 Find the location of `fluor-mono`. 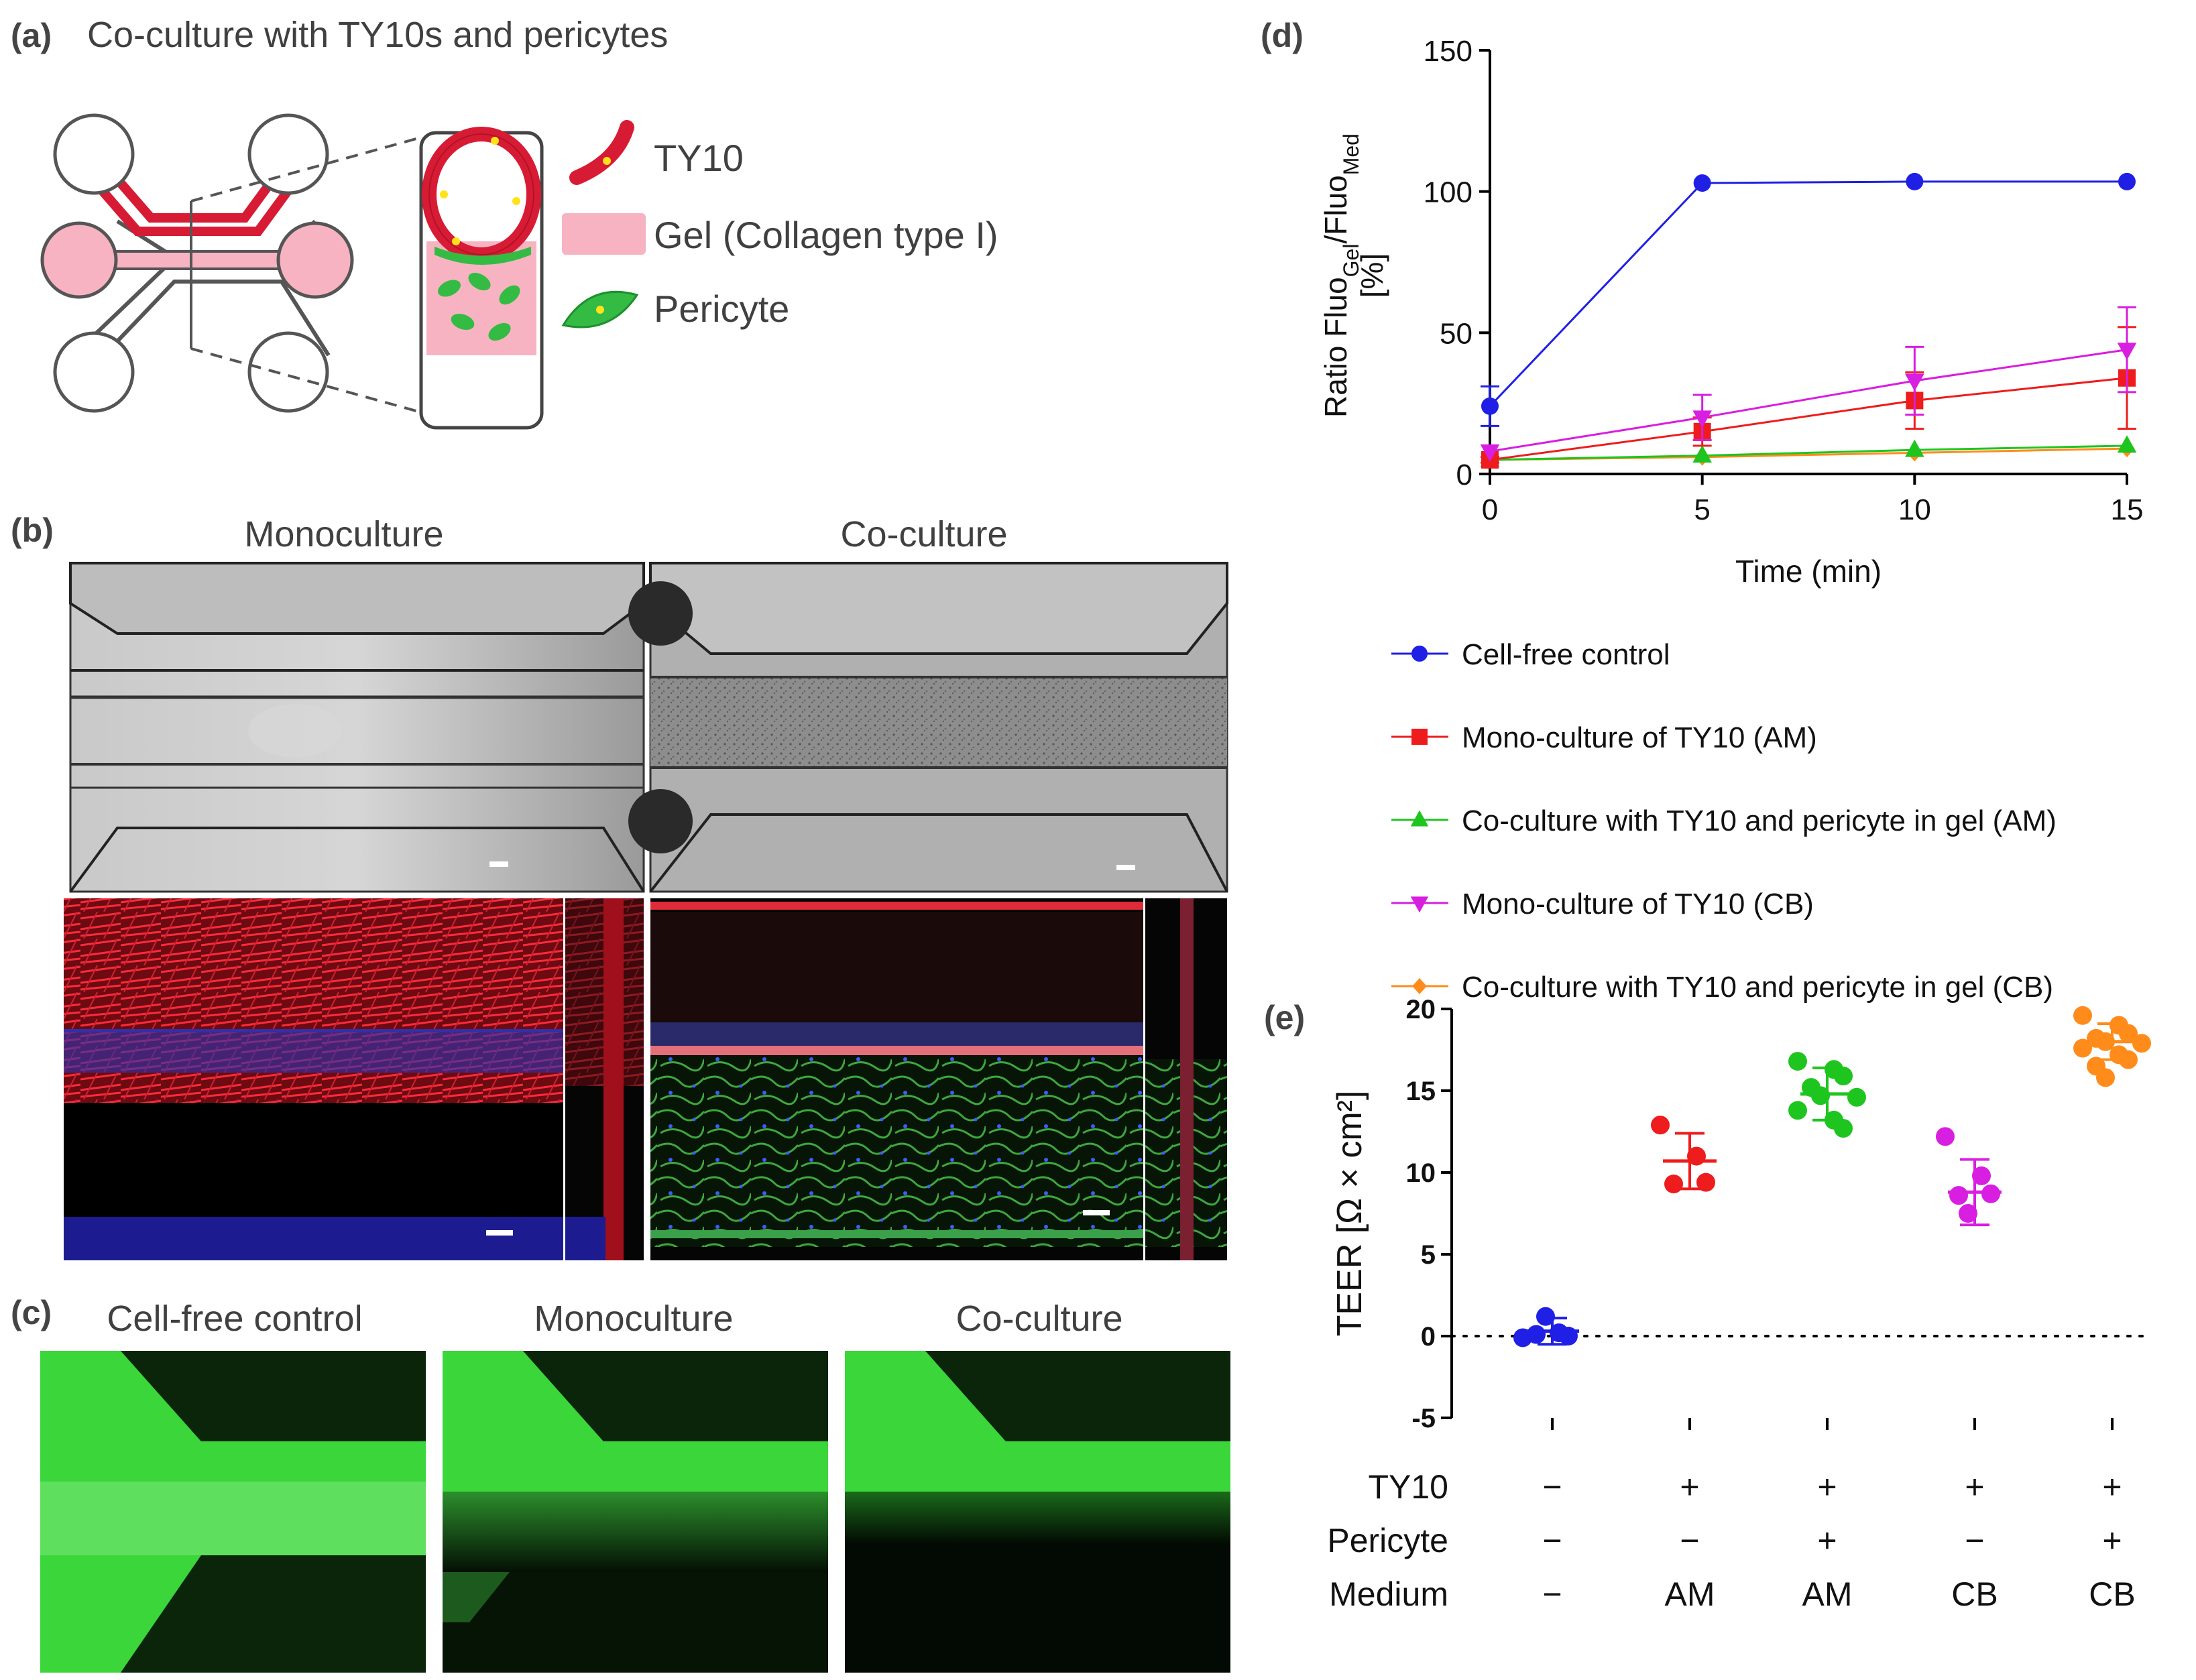

fluor-mono is located at coordinates (635, 1512).